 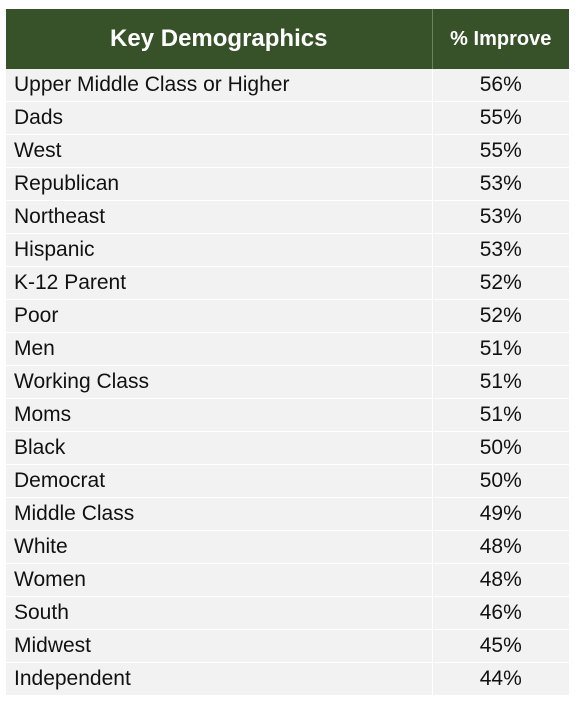 I want to click on row-label: Middle Class, so click(x=219, y=514).